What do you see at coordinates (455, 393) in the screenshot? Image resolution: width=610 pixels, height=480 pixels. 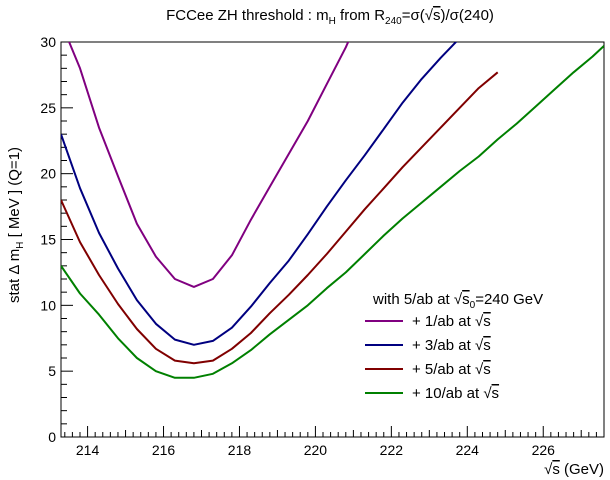 I see `legend-label-4: + 10/ab at √s` at bounding box center [455, 393].